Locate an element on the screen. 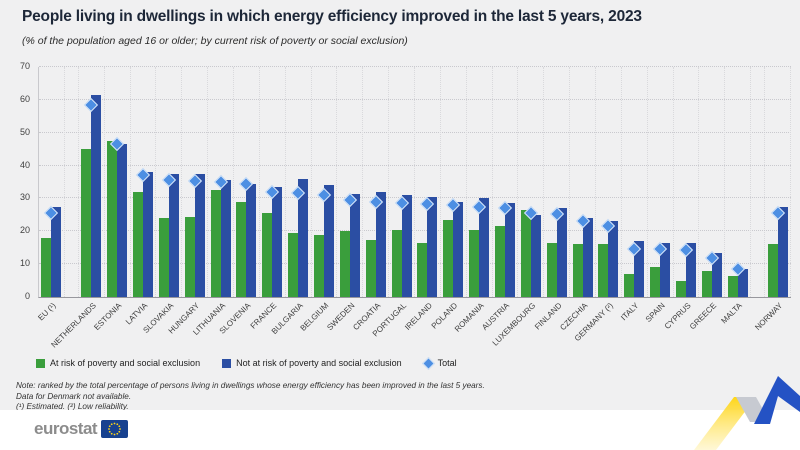 This screenshot has width=800, height=450. legend-item-total: Total is located at coordinates (439, 363).